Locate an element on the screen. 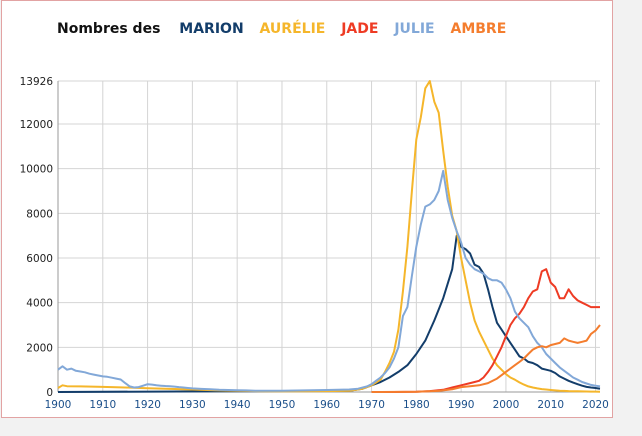 Image resolution: width=642 pixels, height=436 pixels. x-tick-label: 1990 is located at coordinates (461, 405).